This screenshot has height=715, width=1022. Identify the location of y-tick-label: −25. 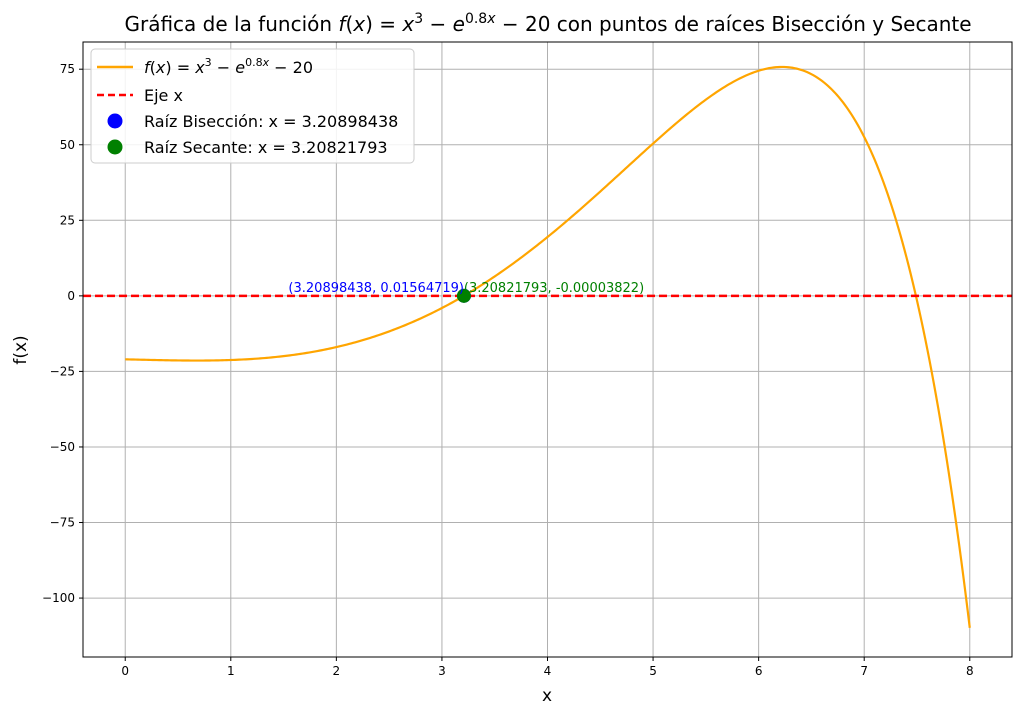
(62, 371).